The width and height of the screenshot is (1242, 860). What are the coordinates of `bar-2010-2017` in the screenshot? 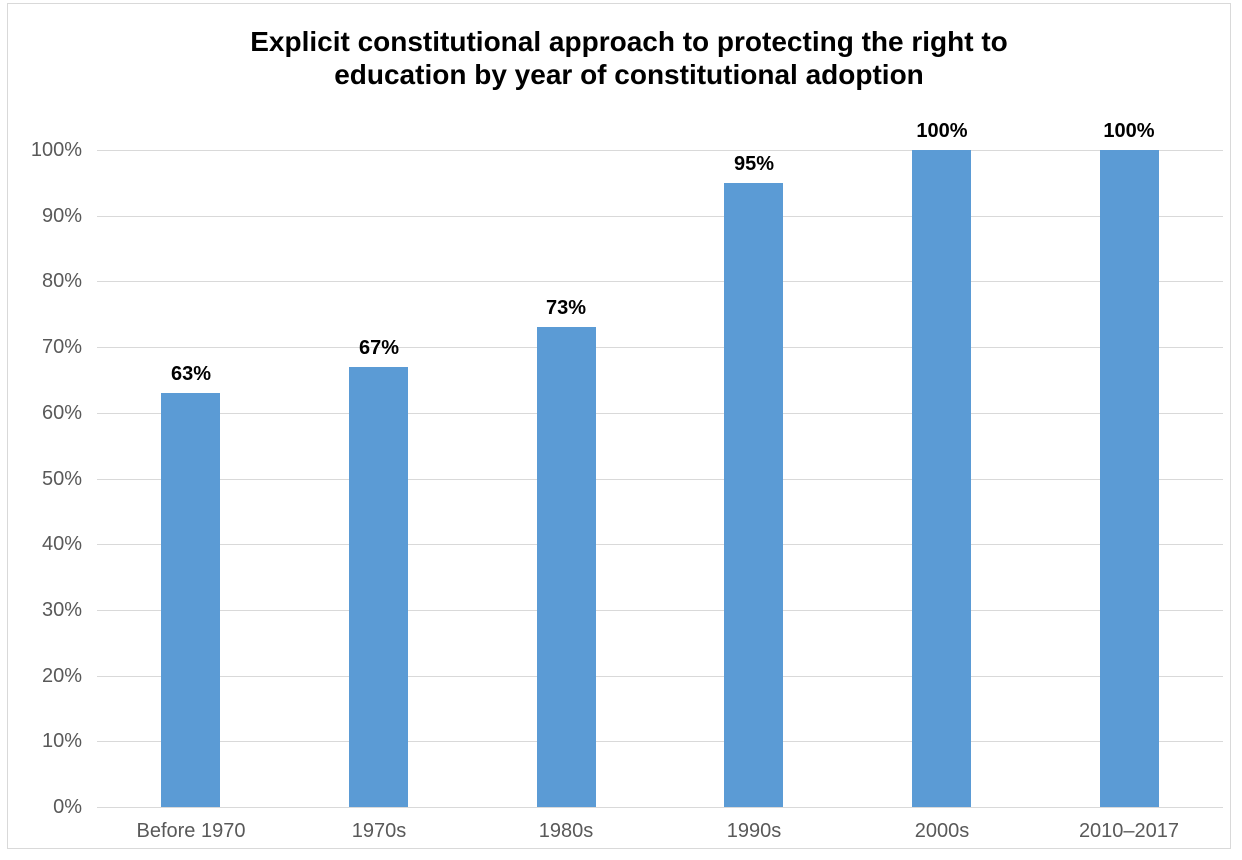 It's located at (1129, 478).